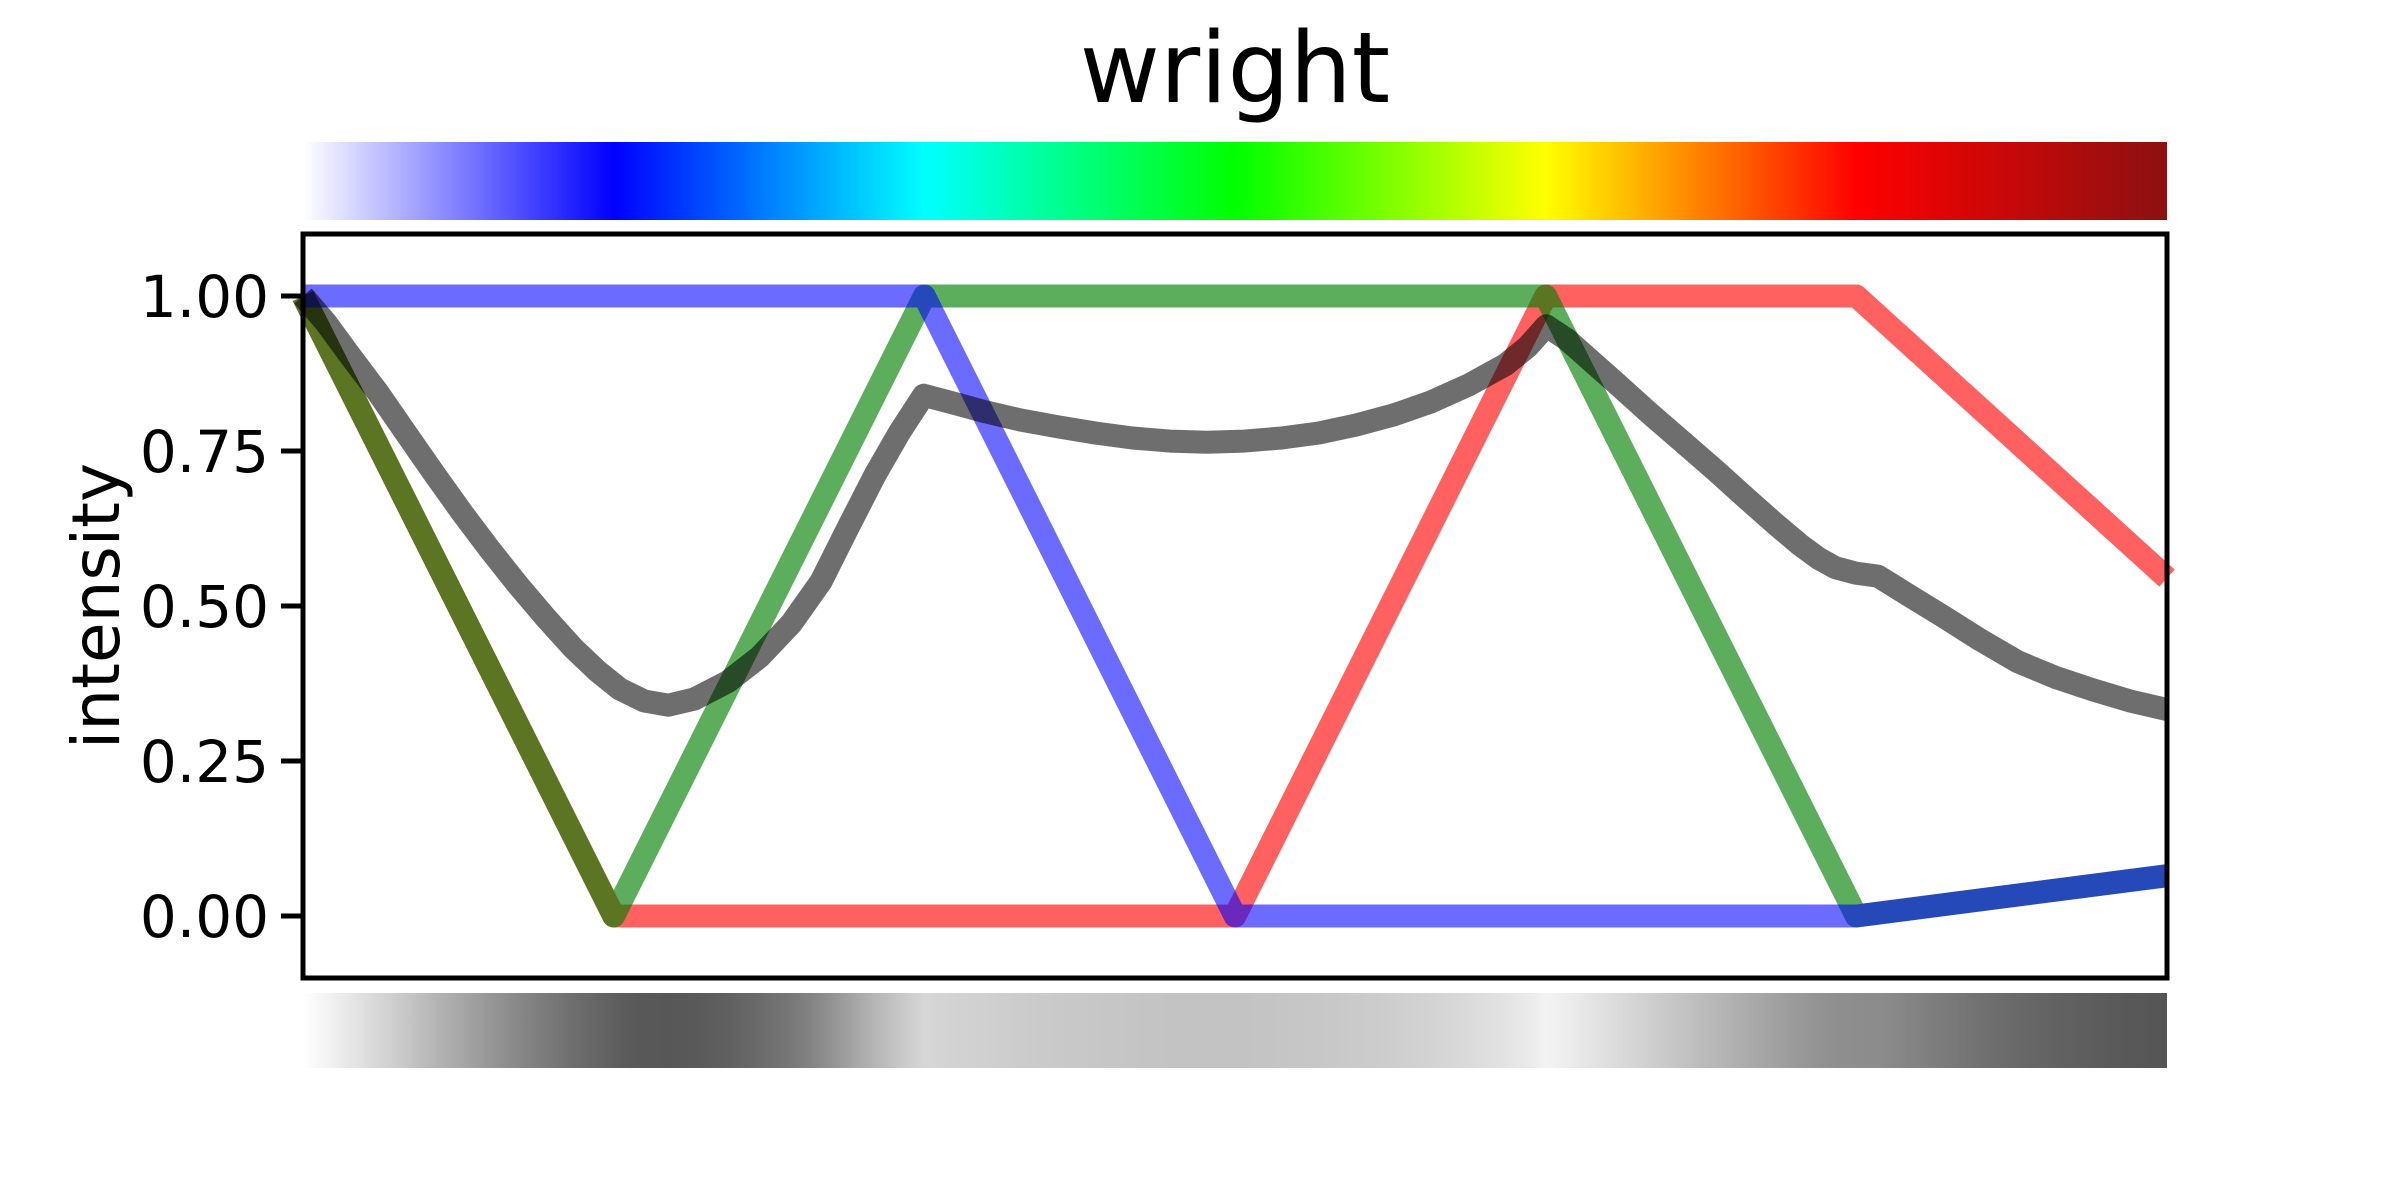  I want to click on colormap-bar, so click(1235, 181).